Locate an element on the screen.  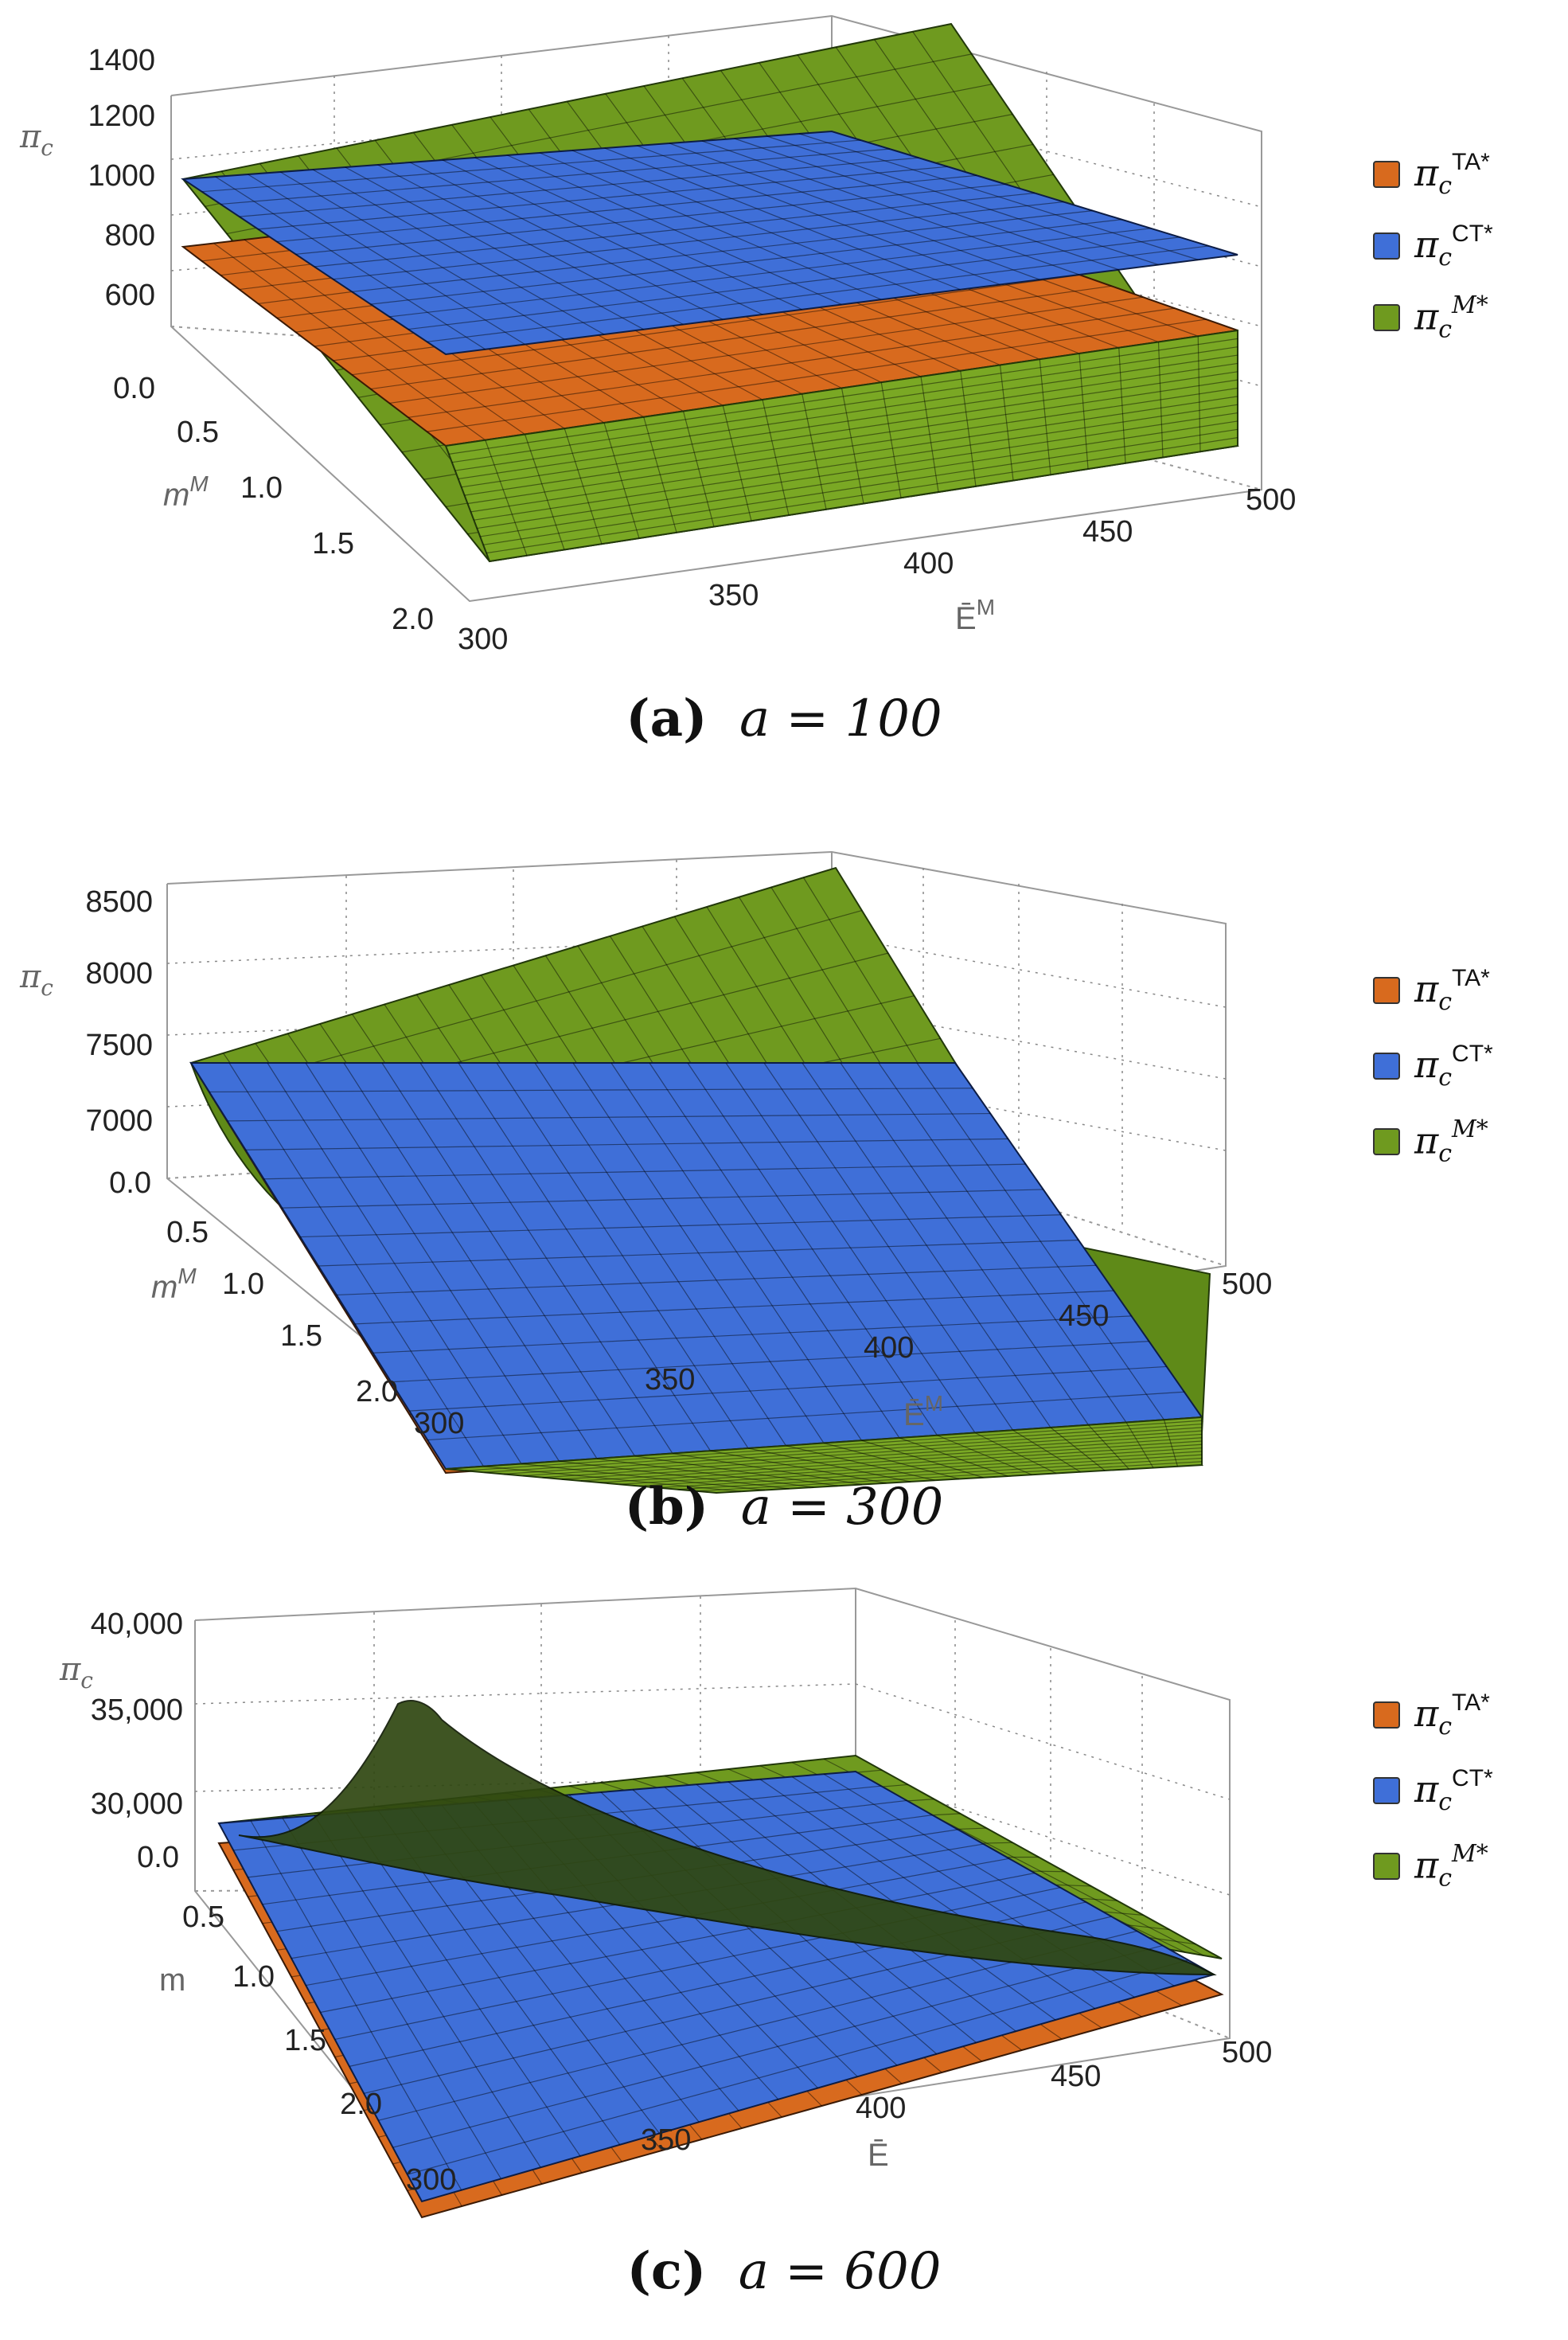
surface-group is located at coordinates (721, 1959).